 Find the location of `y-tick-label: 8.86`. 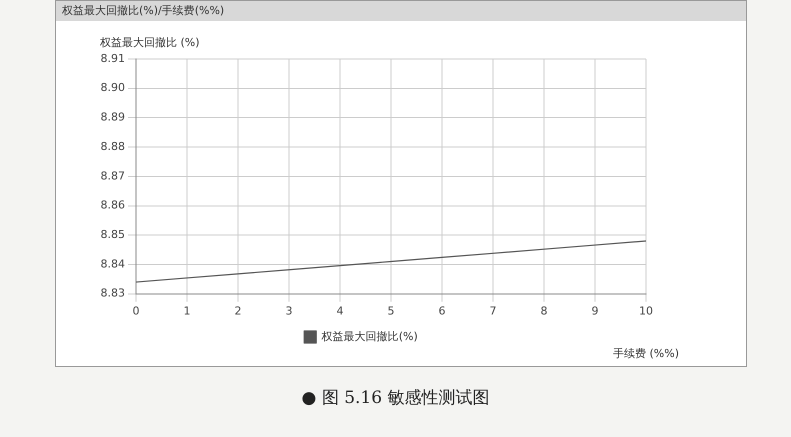

y-tick-label: 8.86 is located at coordinates (112, 205).